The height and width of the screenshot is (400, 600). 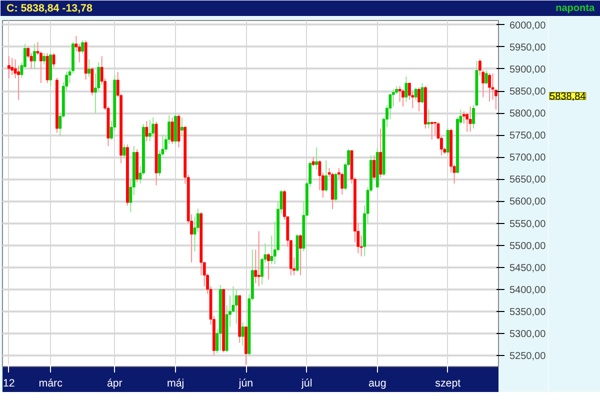 I want to click on x-tick-label: máj, so click(x=175, y=384).